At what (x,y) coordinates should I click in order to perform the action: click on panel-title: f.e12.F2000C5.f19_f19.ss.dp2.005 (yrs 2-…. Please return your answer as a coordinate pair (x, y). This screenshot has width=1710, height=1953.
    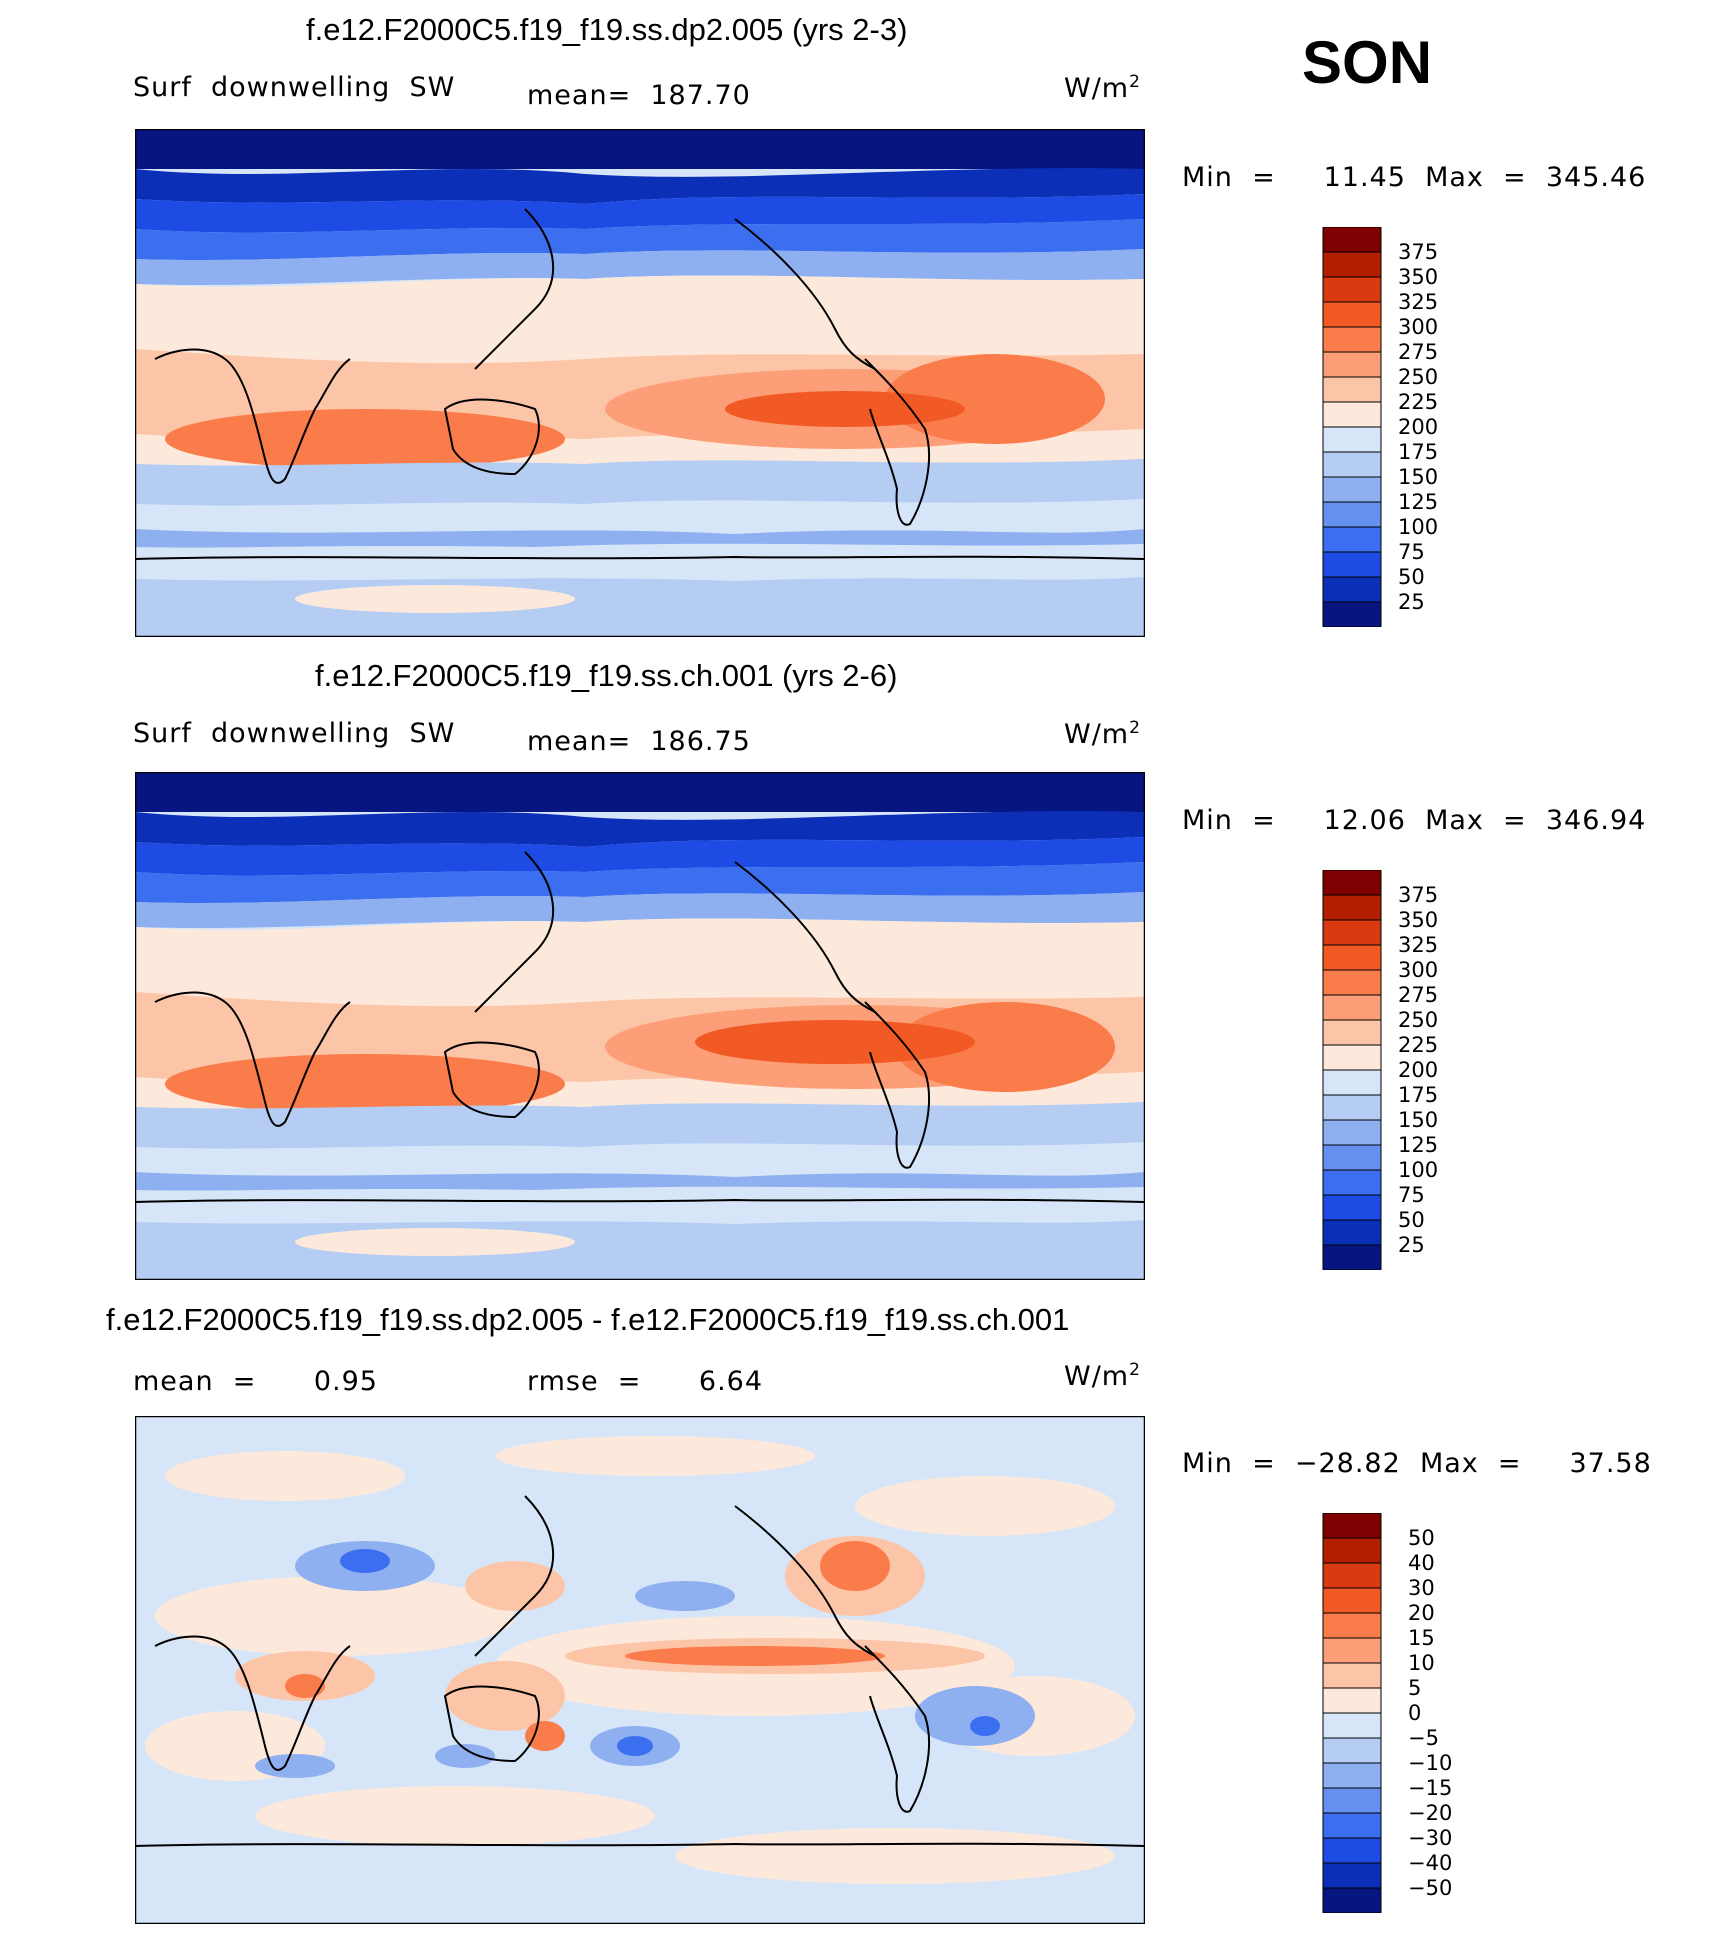
    Looking at the image, I should click on (607, 29).